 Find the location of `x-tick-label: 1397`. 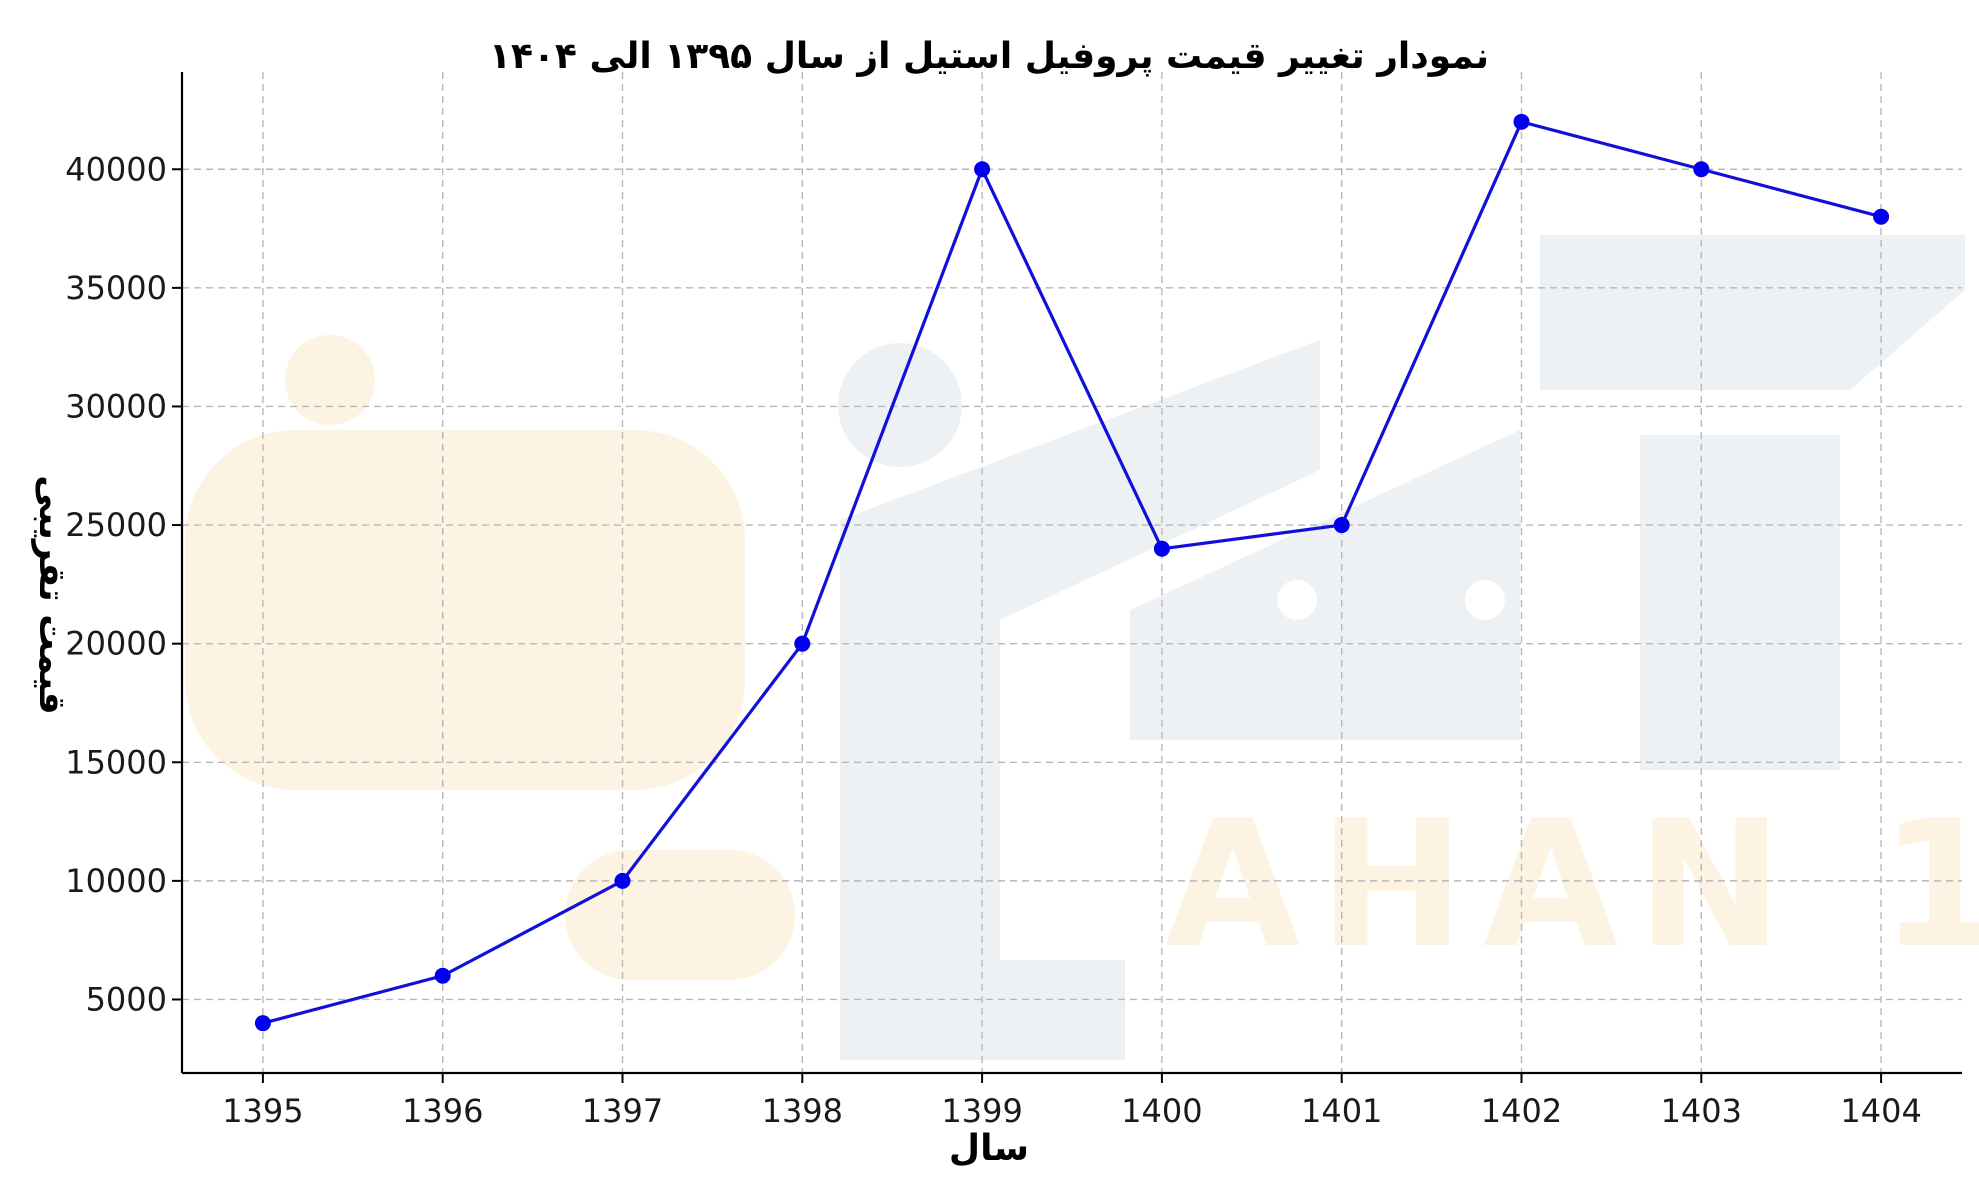

x-tick-label: 1397 is located at coordinates (622, 1111).